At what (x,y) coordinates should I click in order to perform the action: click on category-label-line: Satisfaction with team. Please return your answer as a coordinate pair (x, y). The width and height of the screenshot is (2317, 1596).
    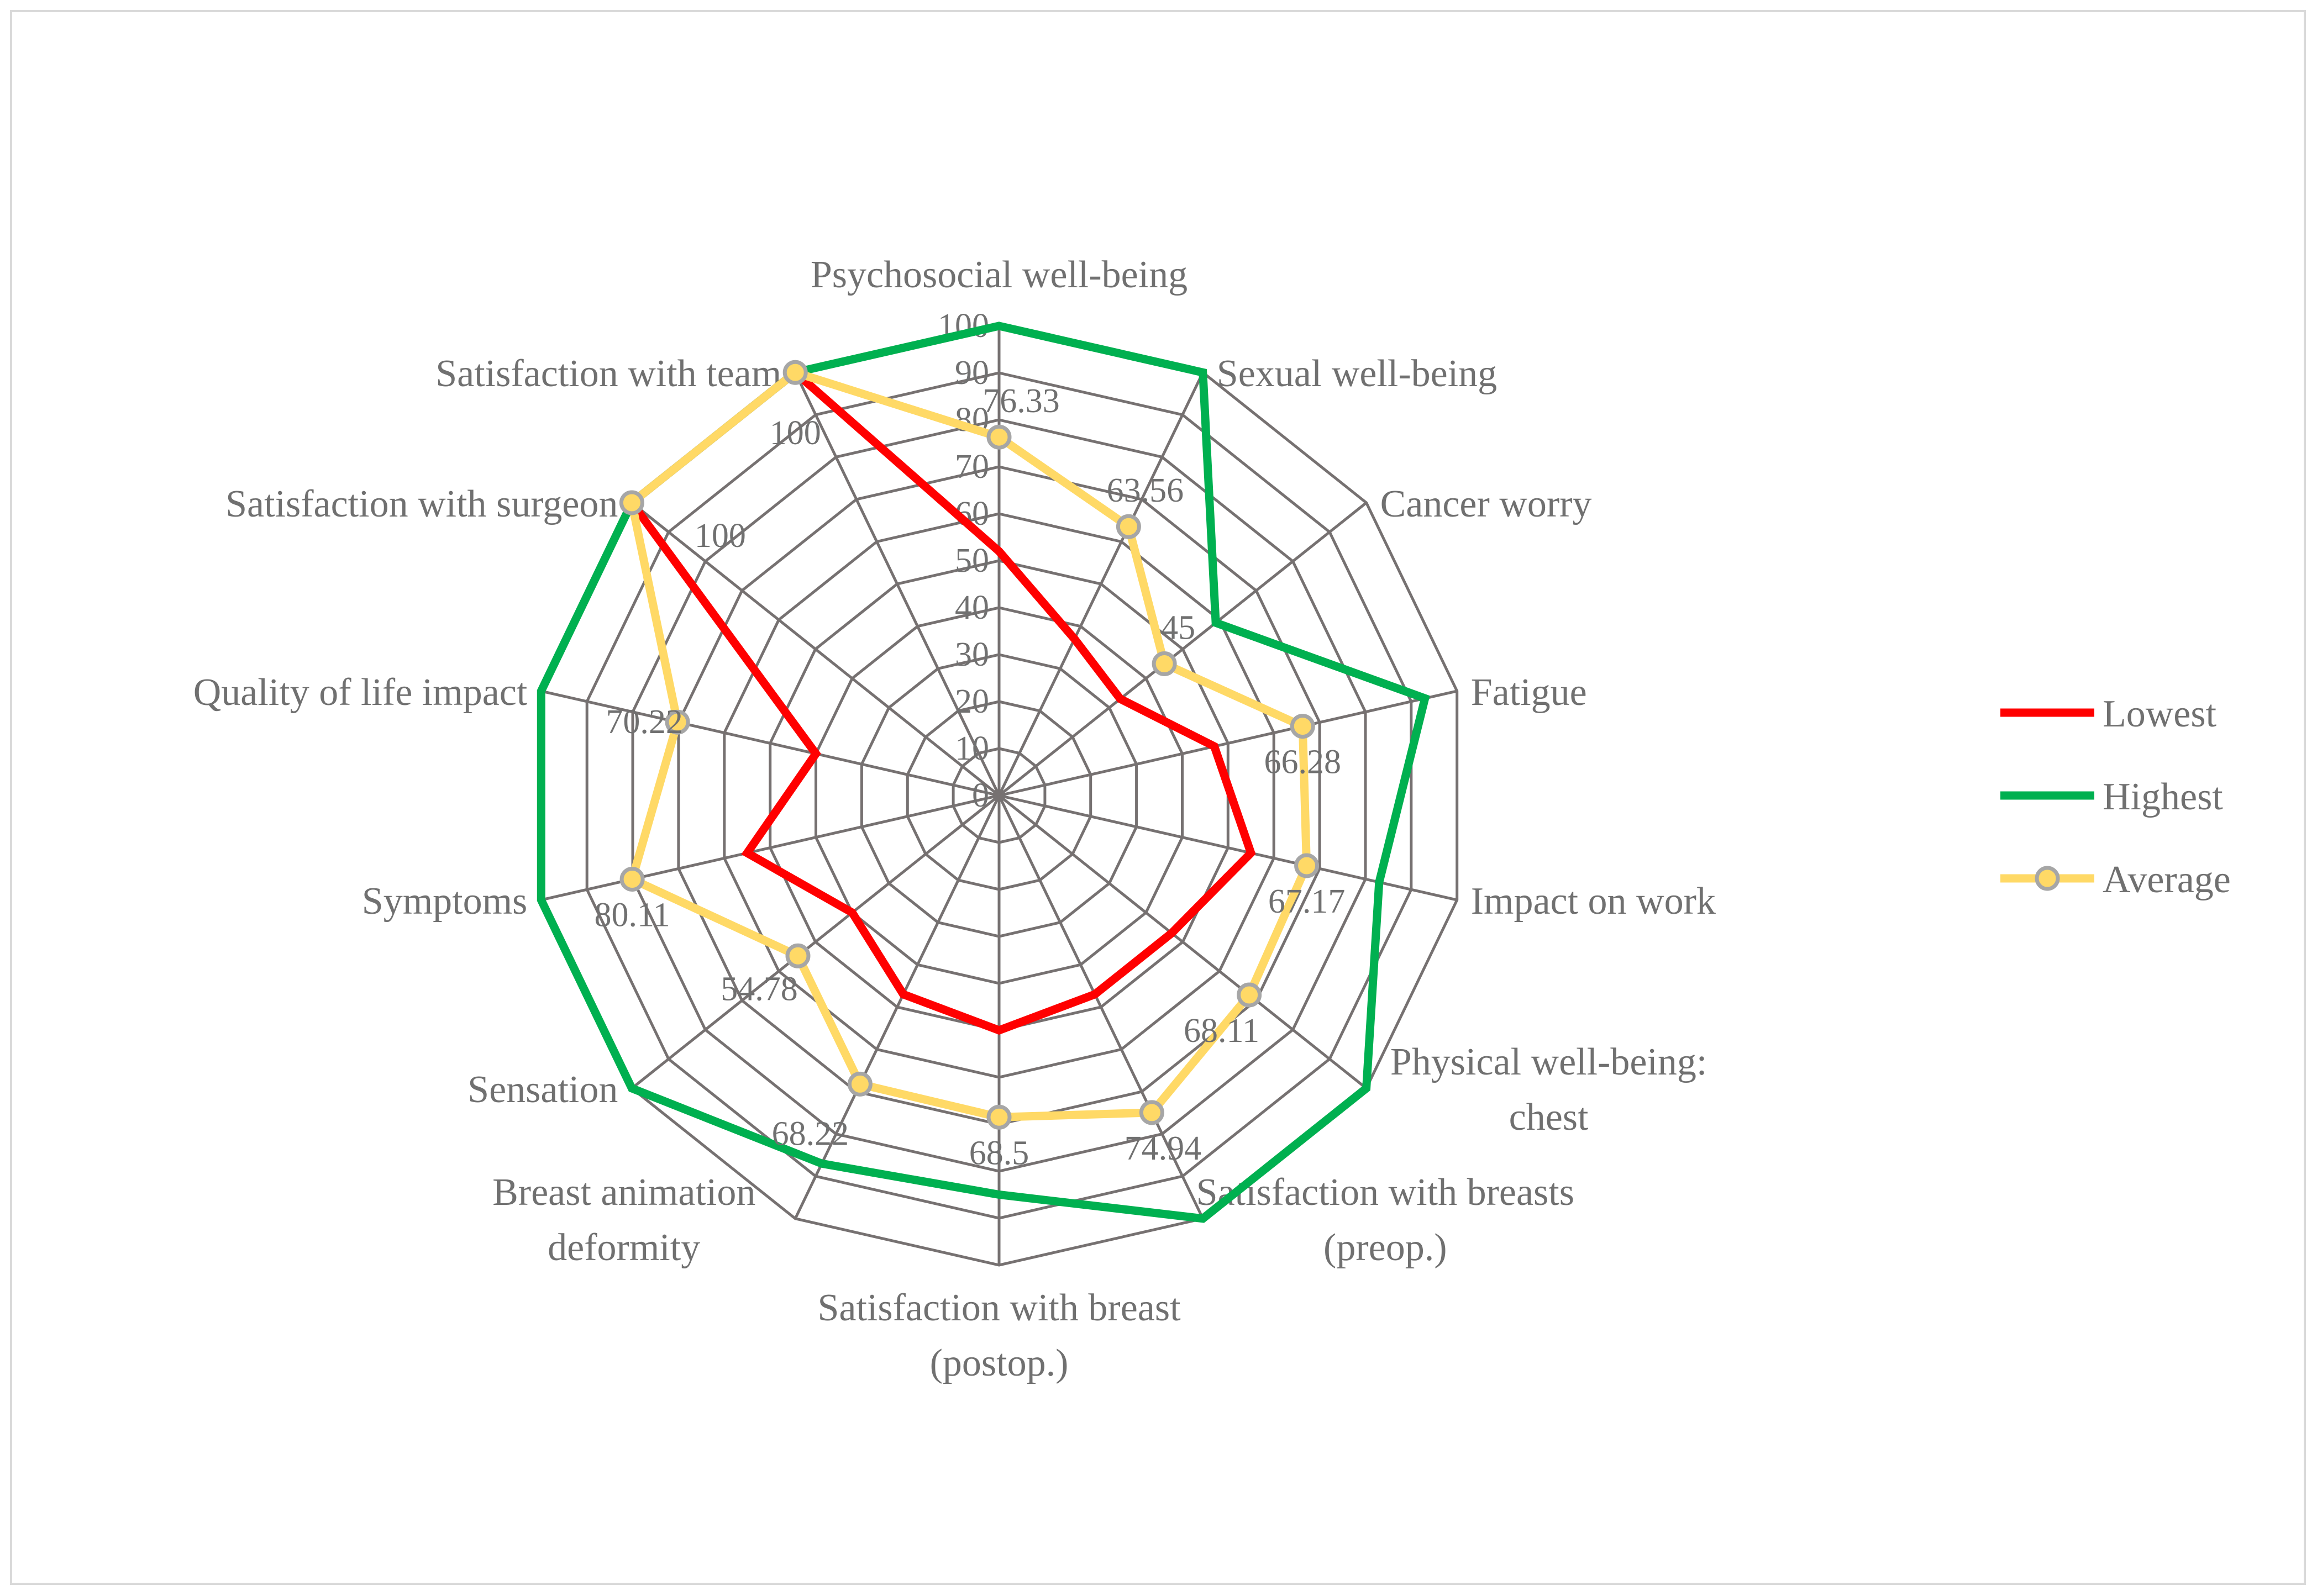
    Looking at the image, I should click on (608, 374).